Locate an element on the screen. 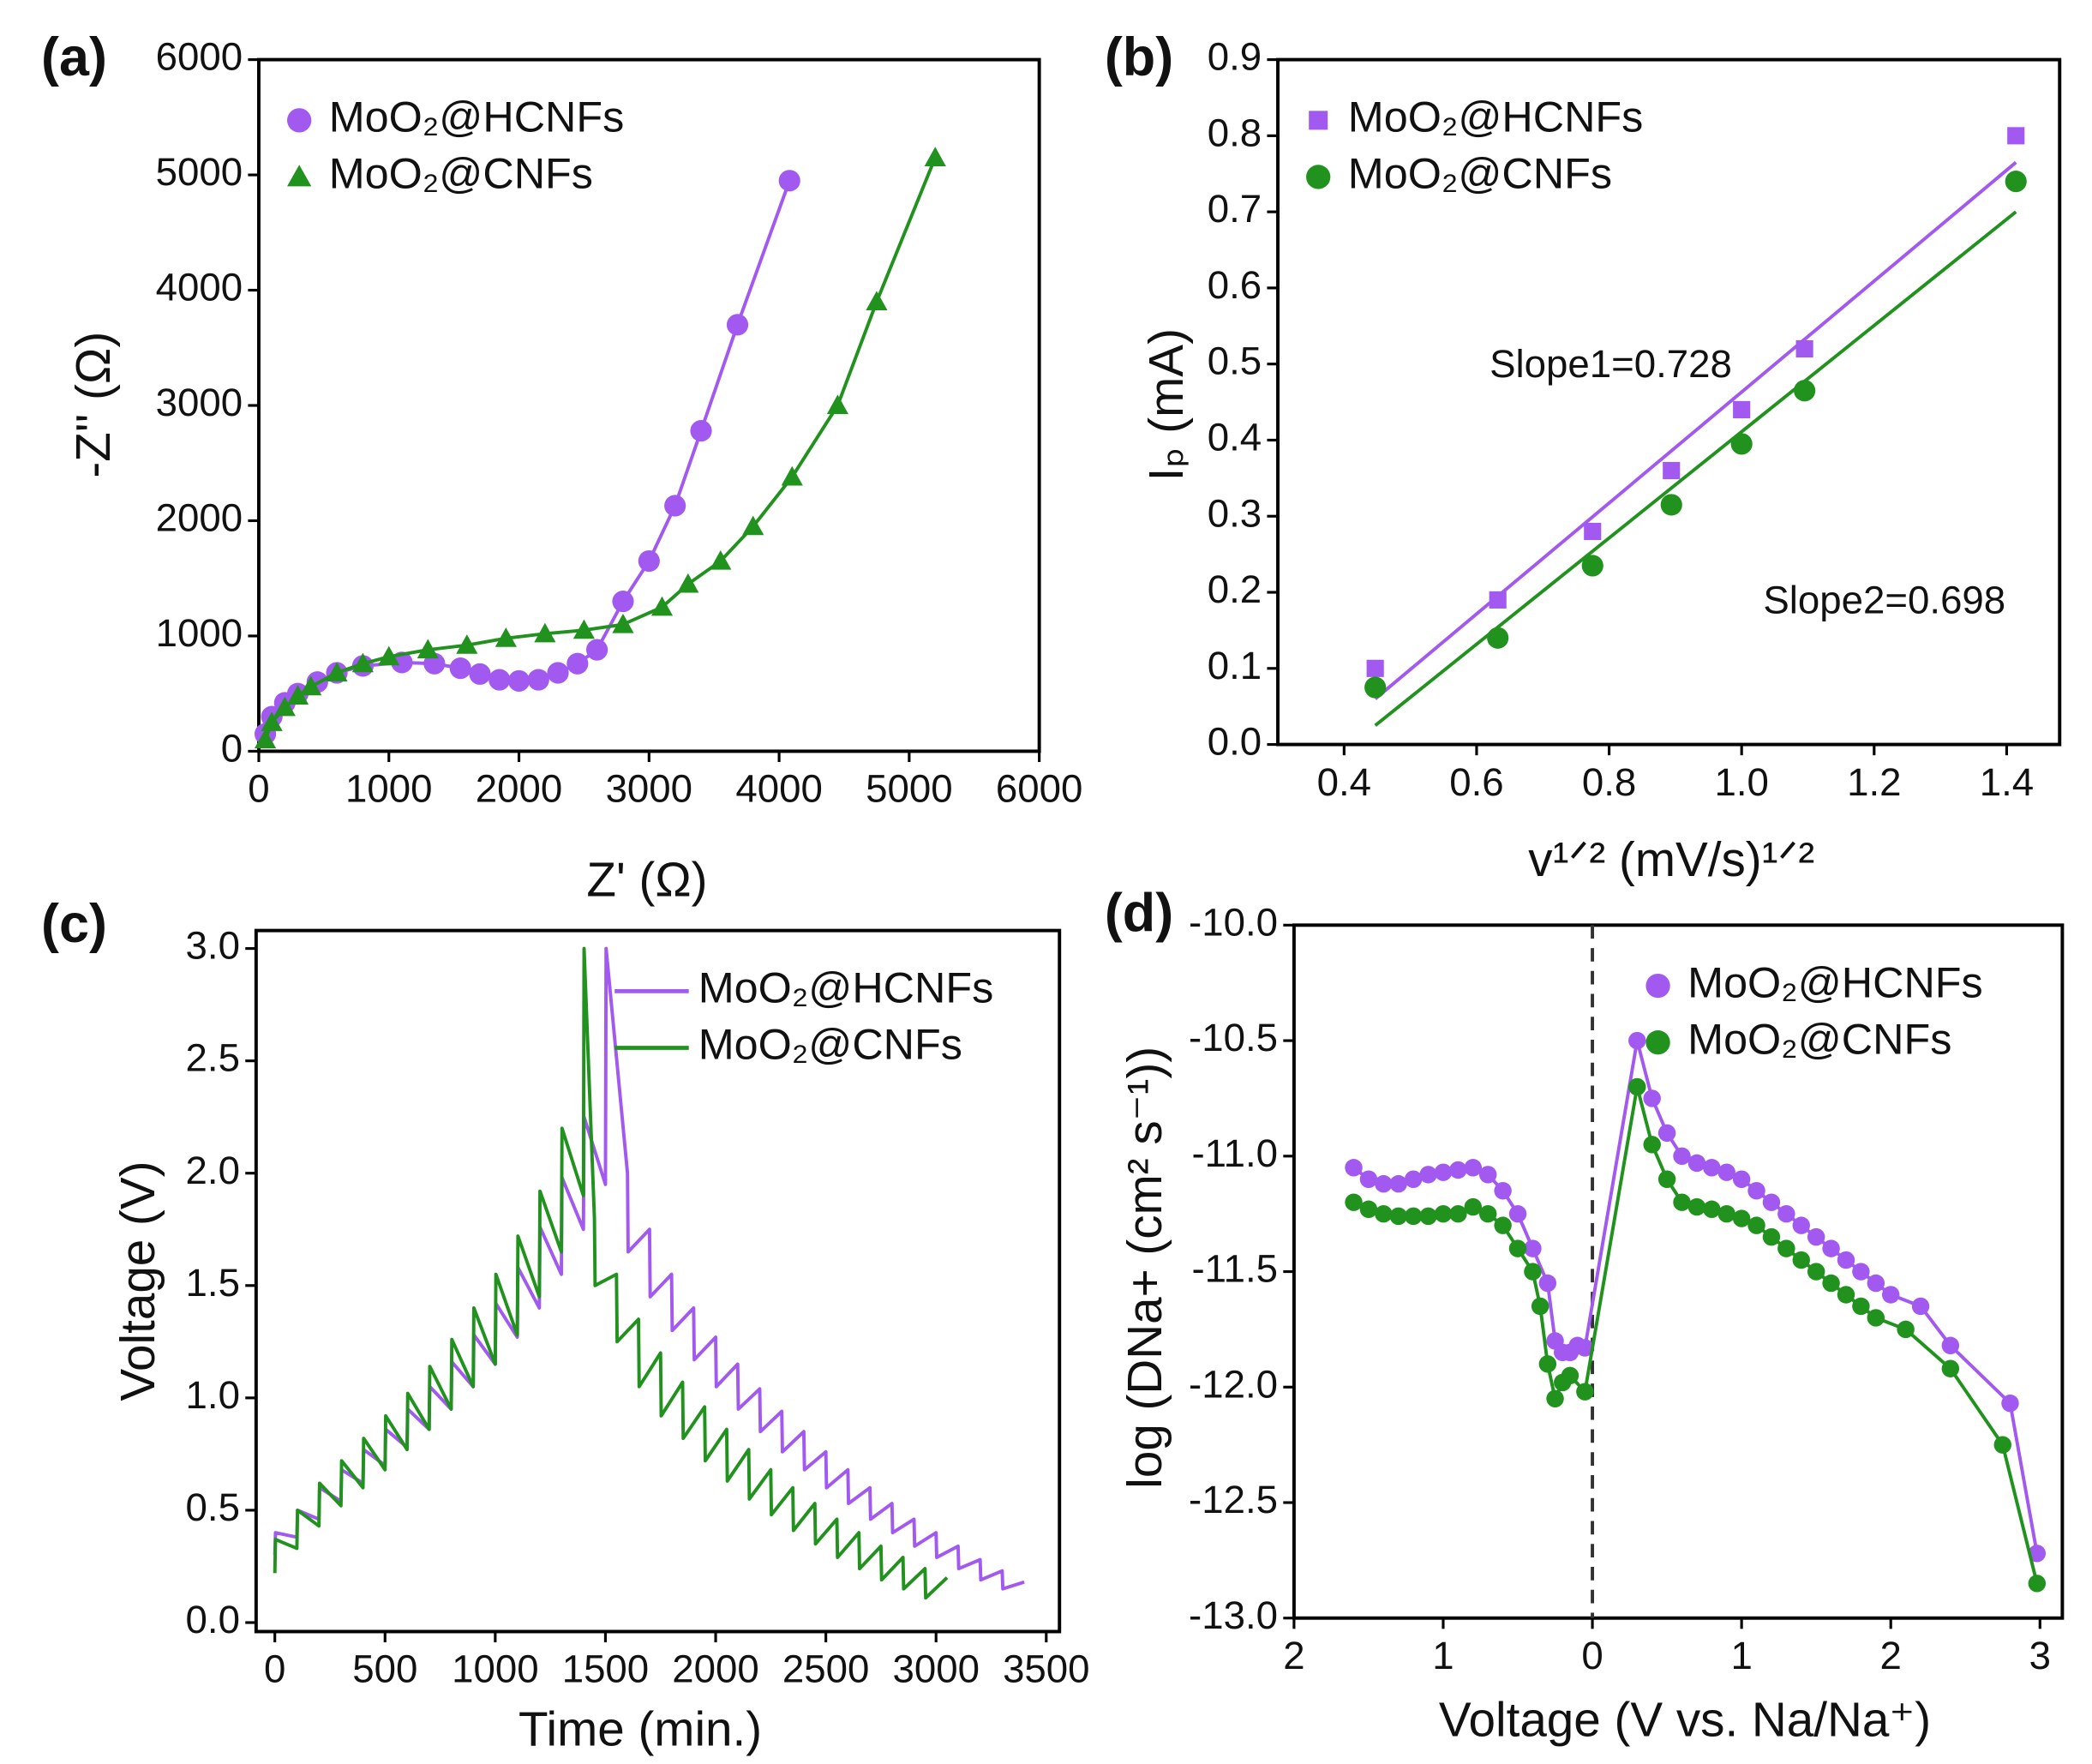 The height and width of the screenshot is (1764, 2092). annotation: Slope1=0.728 is located at coordinates (1611, 364).